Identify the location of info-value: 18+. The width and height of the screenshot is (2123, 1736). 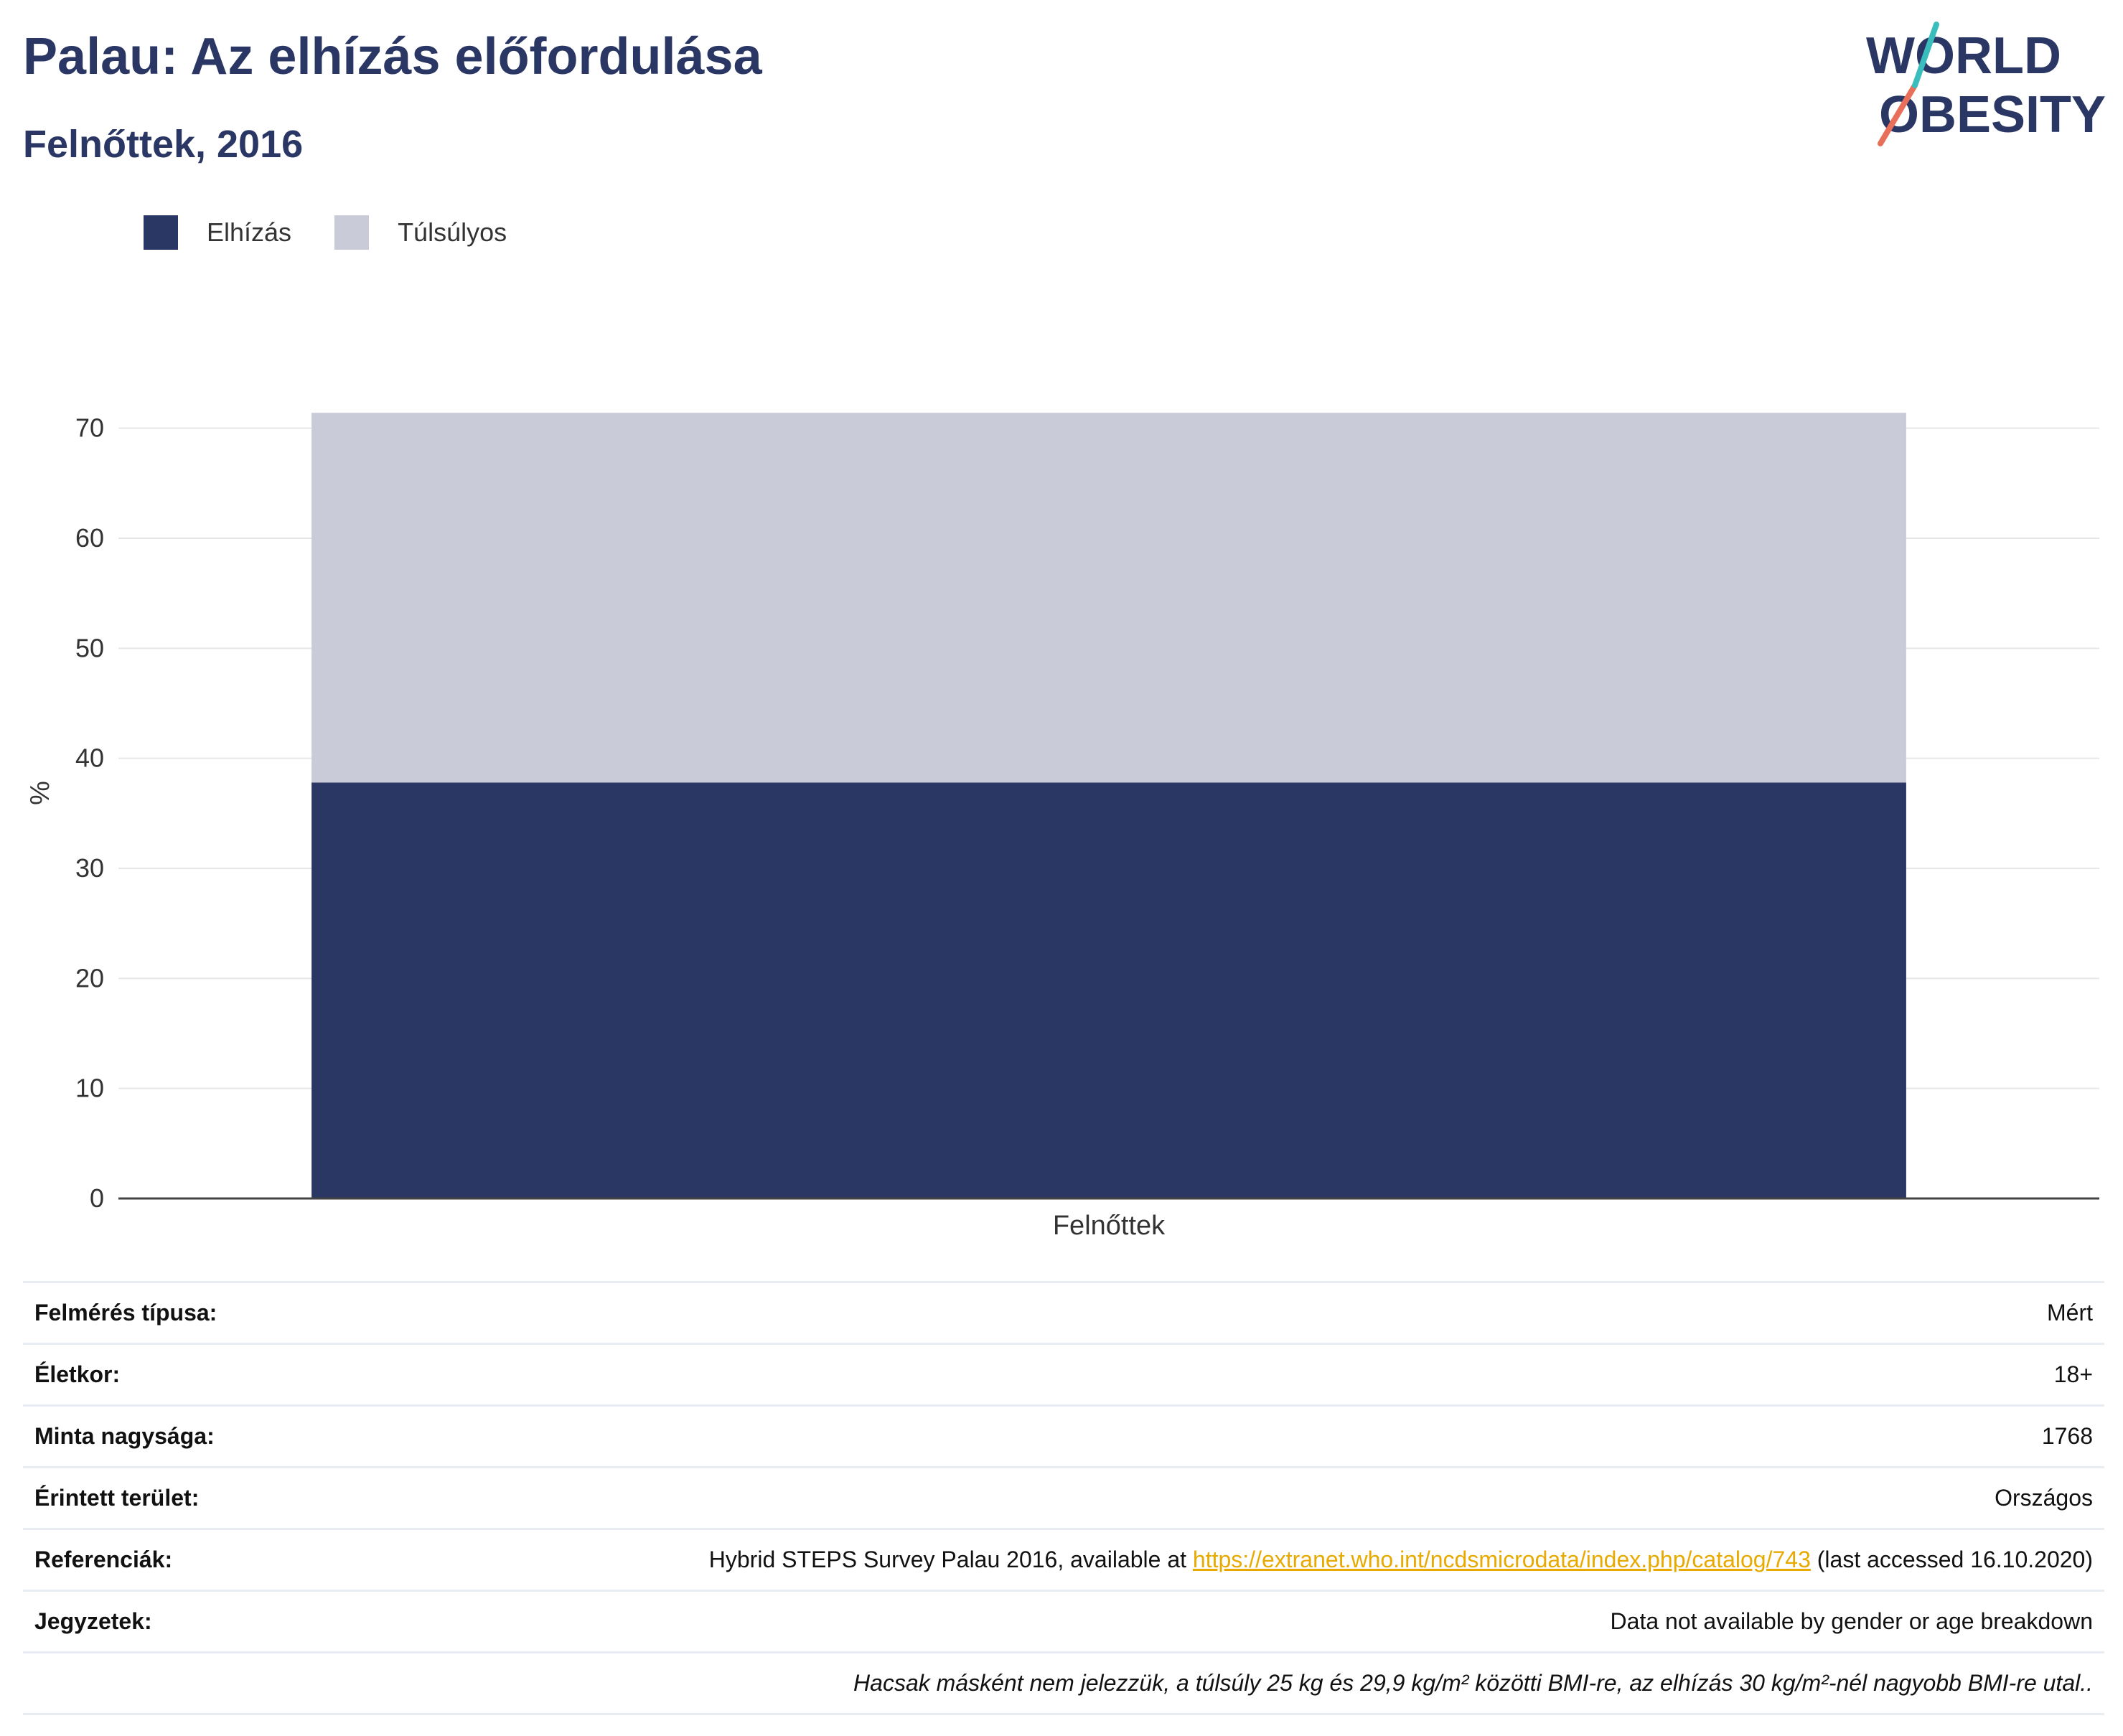
(2073, 1374).